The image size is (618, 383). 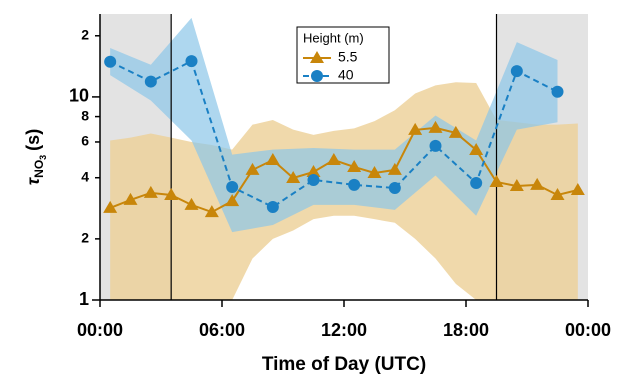 What do you see at coordinates (36, 157) in the screenshot?
I see `y-axis-label: τNO3 (s)` at bounding box center [36, 157].